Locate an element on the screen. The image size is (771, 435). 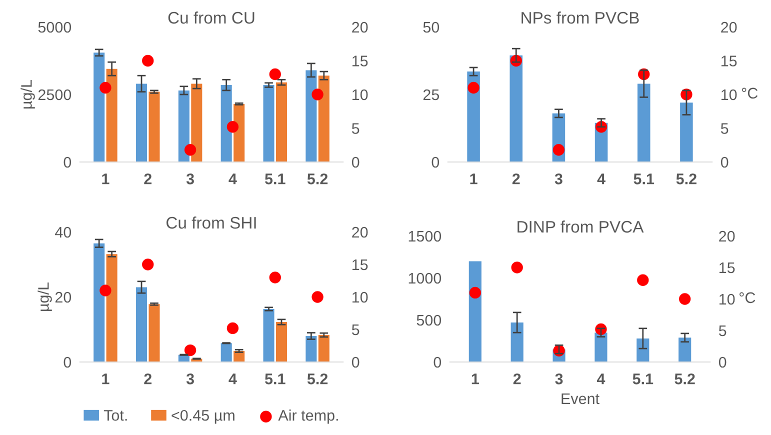
y-tick-label: 1000 is located at coordinates (425, 278).